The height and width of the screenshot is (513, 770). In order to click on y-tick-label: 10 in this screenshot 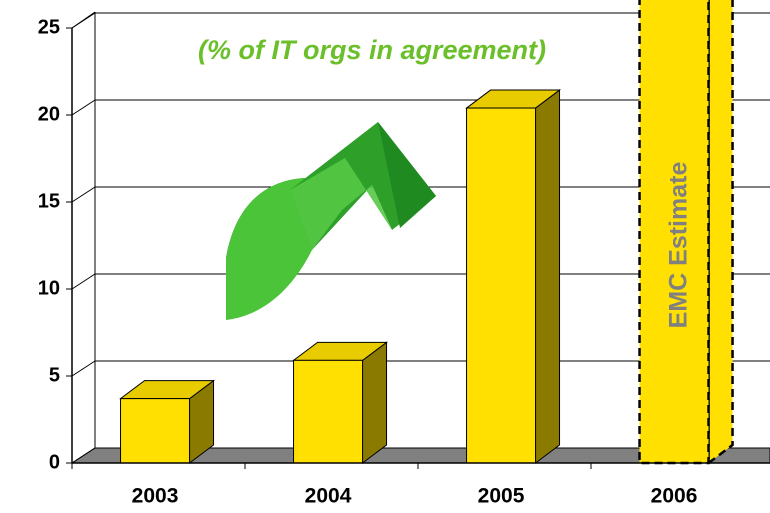, I will do `click(49, 288)`.